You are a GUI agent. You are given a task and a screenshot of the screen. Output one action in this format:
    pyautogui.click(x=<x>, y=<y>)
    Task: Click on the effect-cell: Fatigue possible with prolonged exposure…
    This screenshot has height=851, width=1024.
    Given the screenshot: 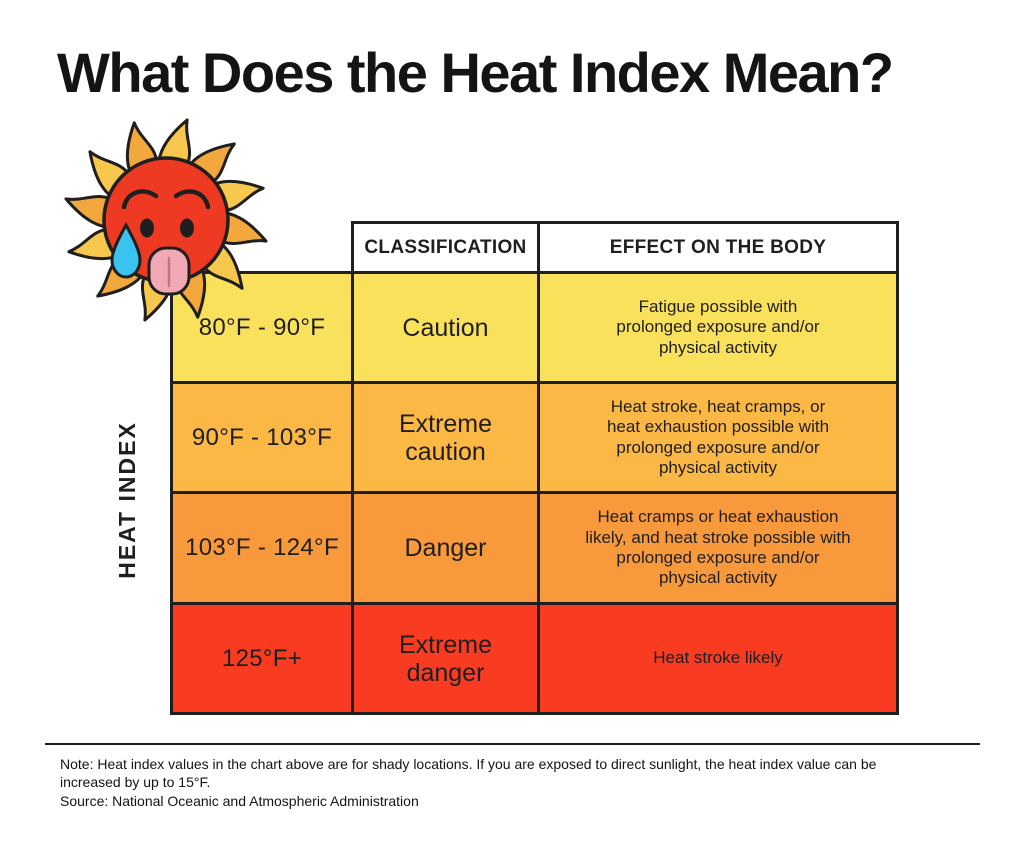 What is the action you would take?
    pyautogui.click(x=718, y=327)
    